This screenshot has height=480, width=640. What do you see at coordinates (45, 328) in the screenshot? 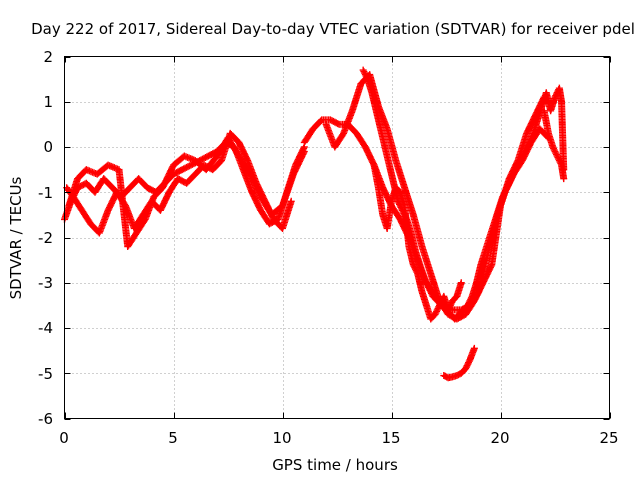
I see `y-tick-label-neg4: -4` at bounding box center [45, 328].